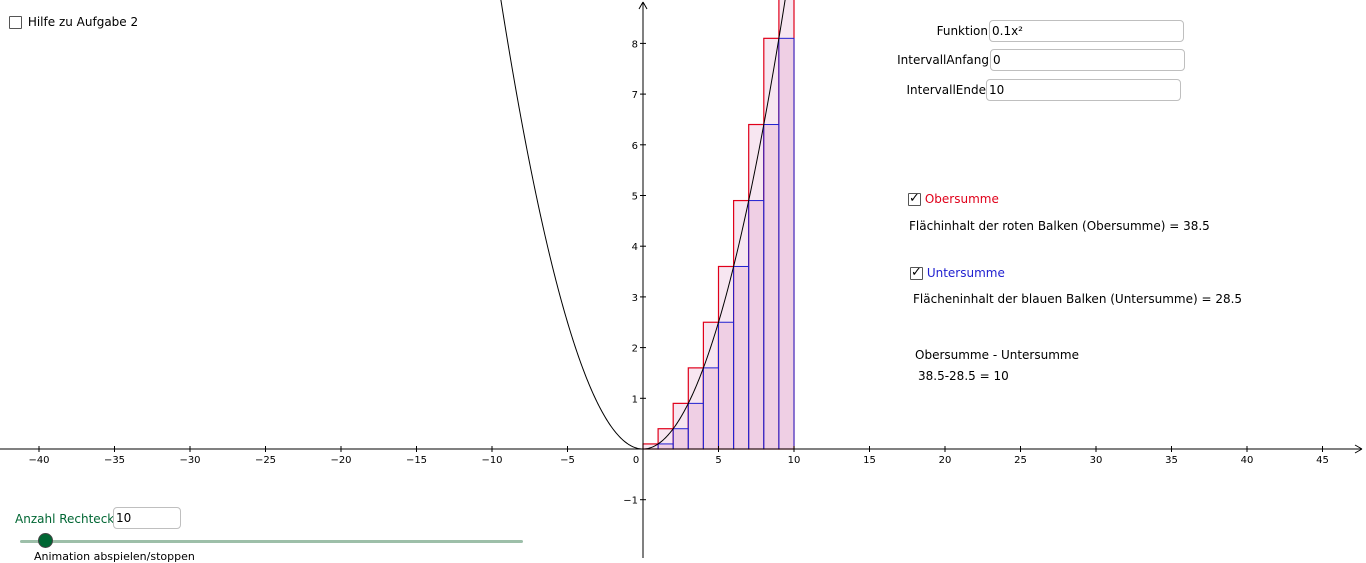 The image size is (1366, 563). What do you see at coordinates (68, 519) in the screenshot?
I see `slider-label: Anzahl Rechtecke` at bounding box center [68, 519].